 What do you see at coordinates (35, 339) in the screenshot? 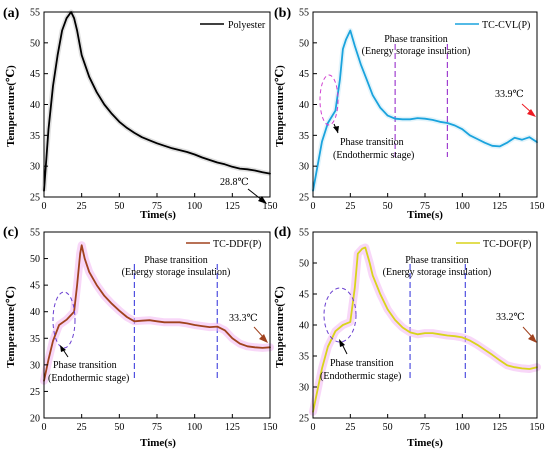
I see `y-tick-label-c-35: 35` at bounding box center [35, 339].